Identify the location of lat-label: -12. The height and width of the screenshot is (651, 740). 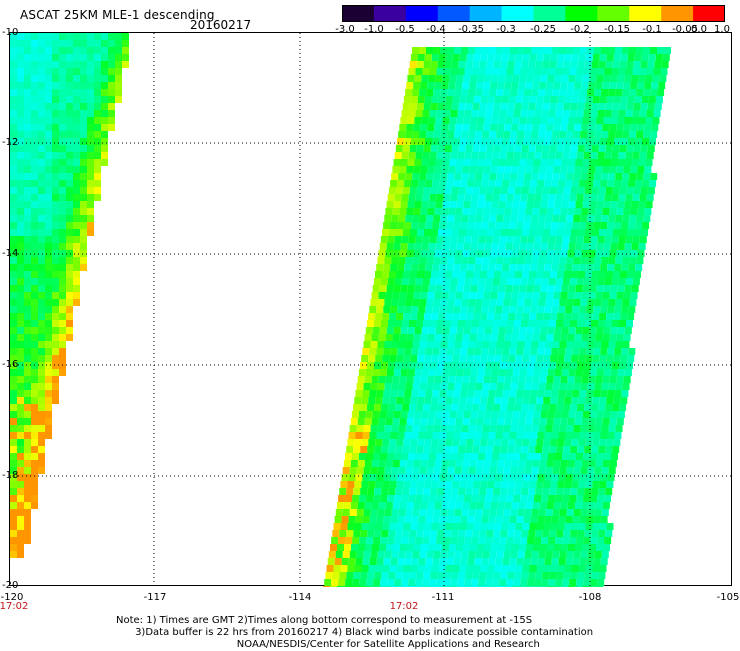
(10, 142).